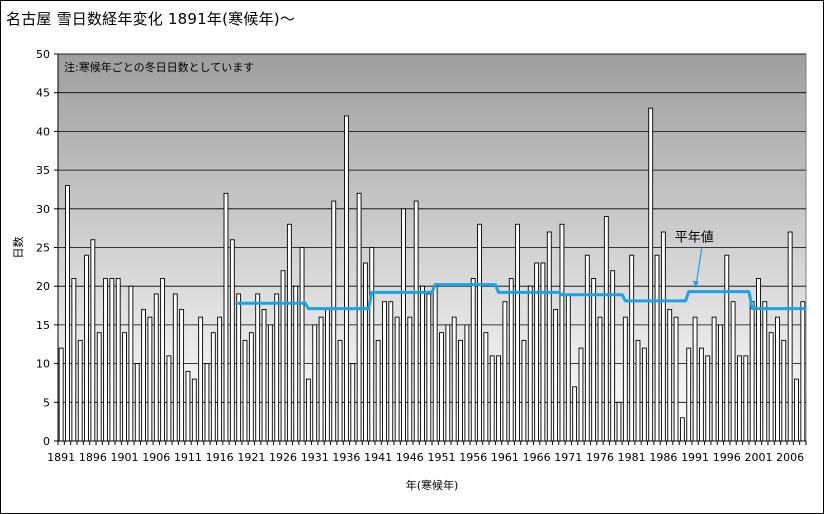 Image resolution: width=824 pixels, height=514 pixels. I want to click on chart-note: 注:寒候年ごとの冬日日数としています, so click(159, 67).